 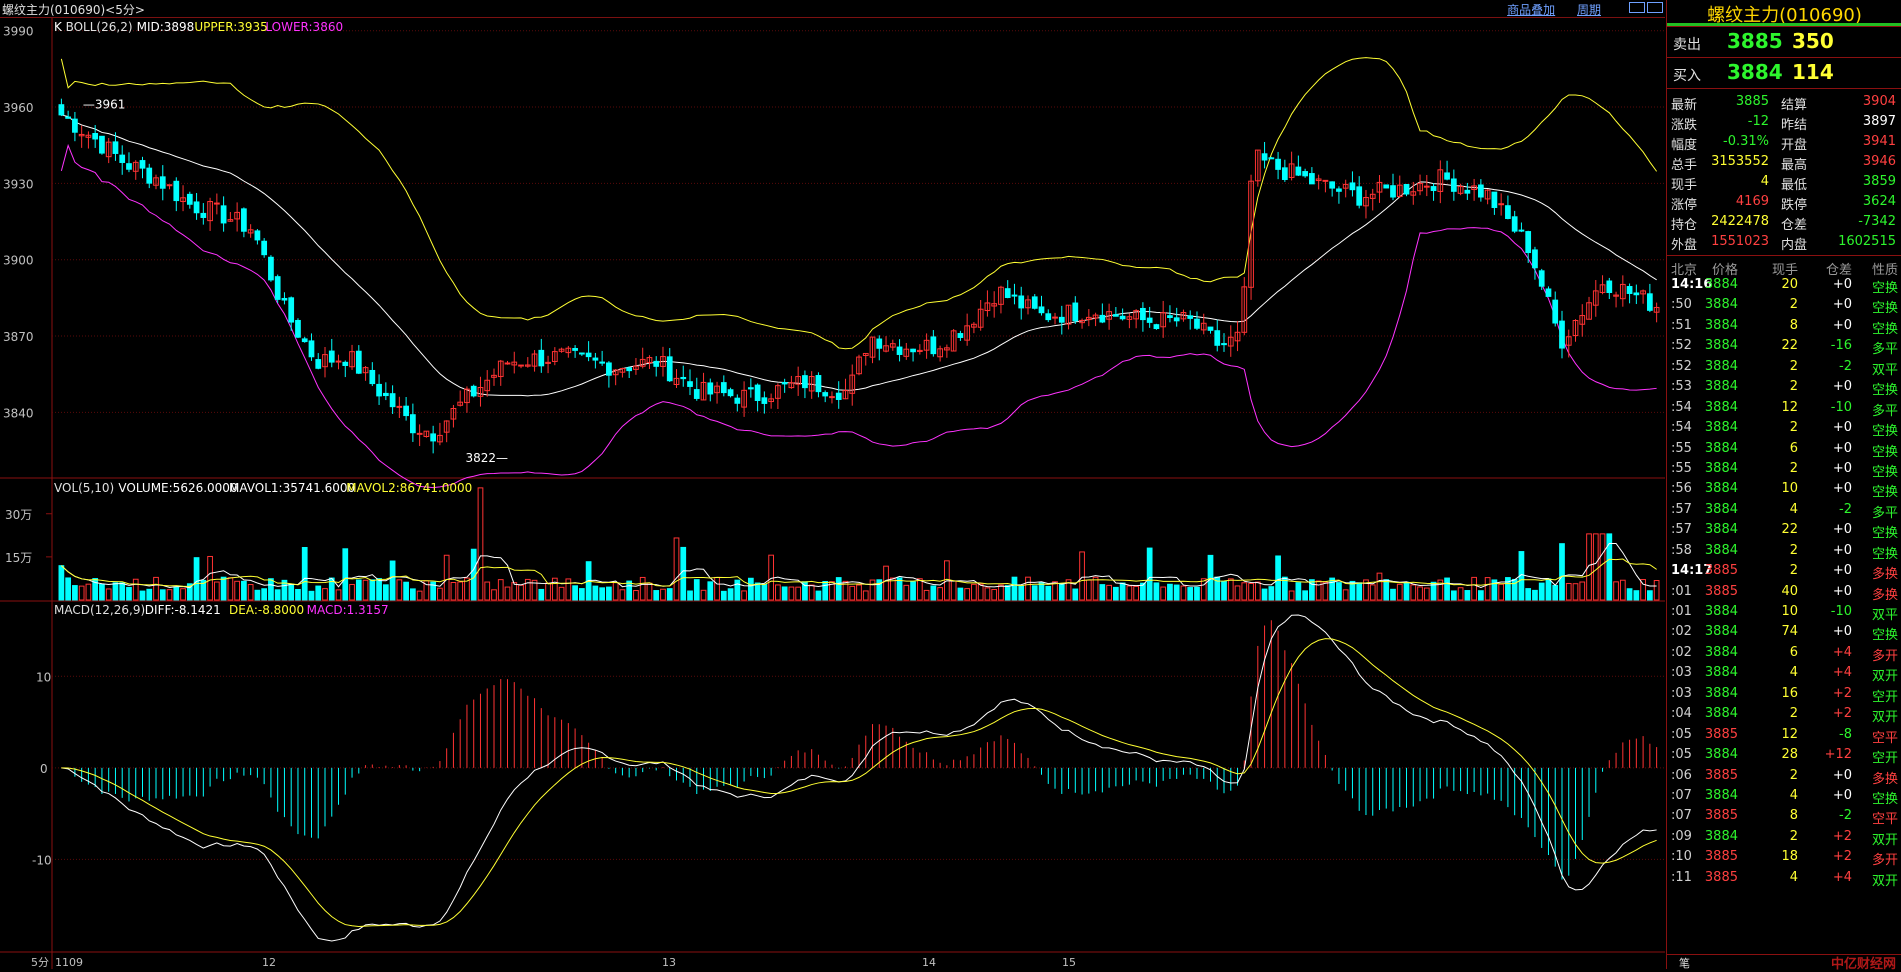 I want to click on close-icon, so click(x=1655, y=7).